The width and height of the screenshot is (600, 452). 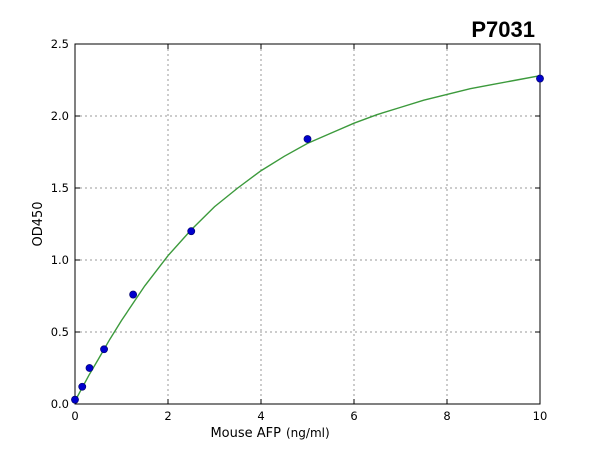 What do you see at coordinates (74, 416) in the screenshot?
I see `x-tick-label: 0` at bounding box center [74, 416].